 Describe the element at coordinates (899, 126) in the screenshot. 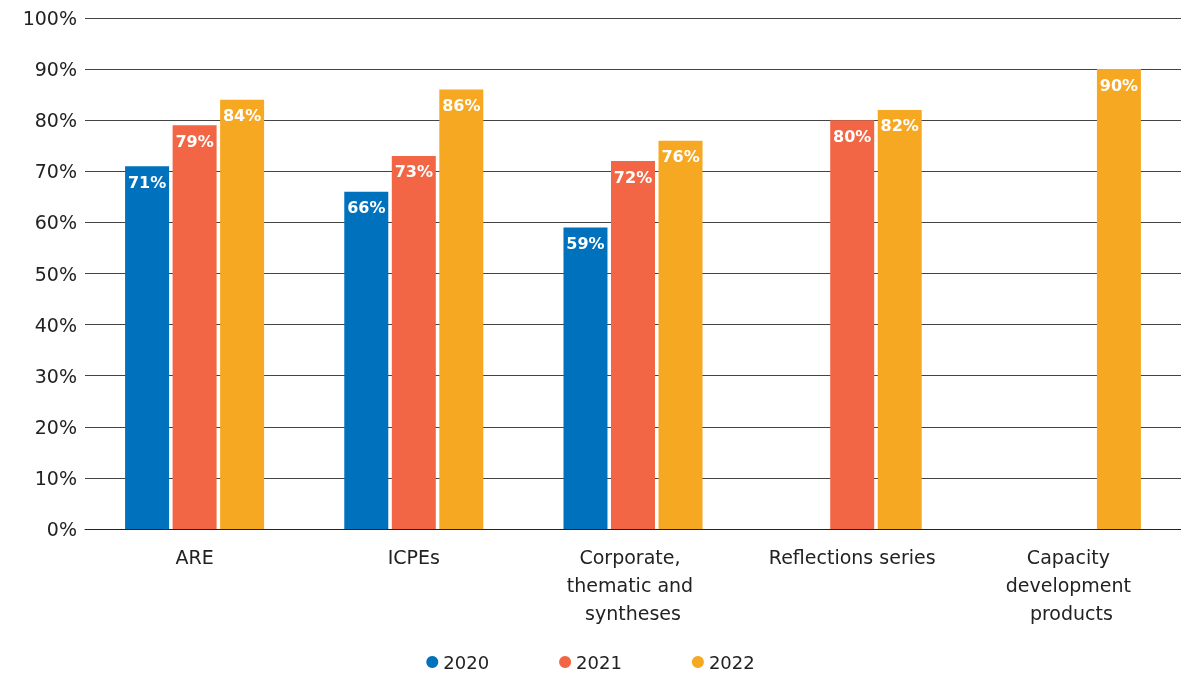

I see `data-label: 82%` at that location.